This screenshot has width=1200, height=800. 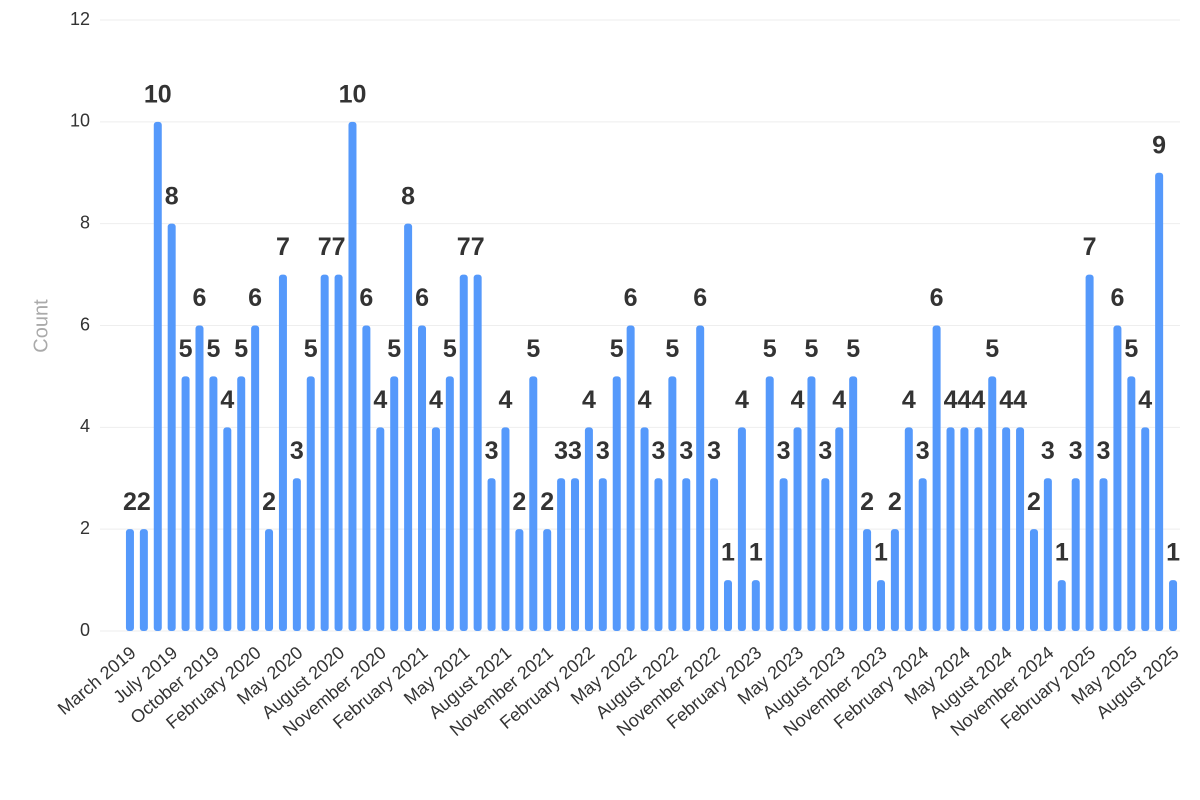 I want to click on y-tick-label: 8, so click(x=85, y=222).